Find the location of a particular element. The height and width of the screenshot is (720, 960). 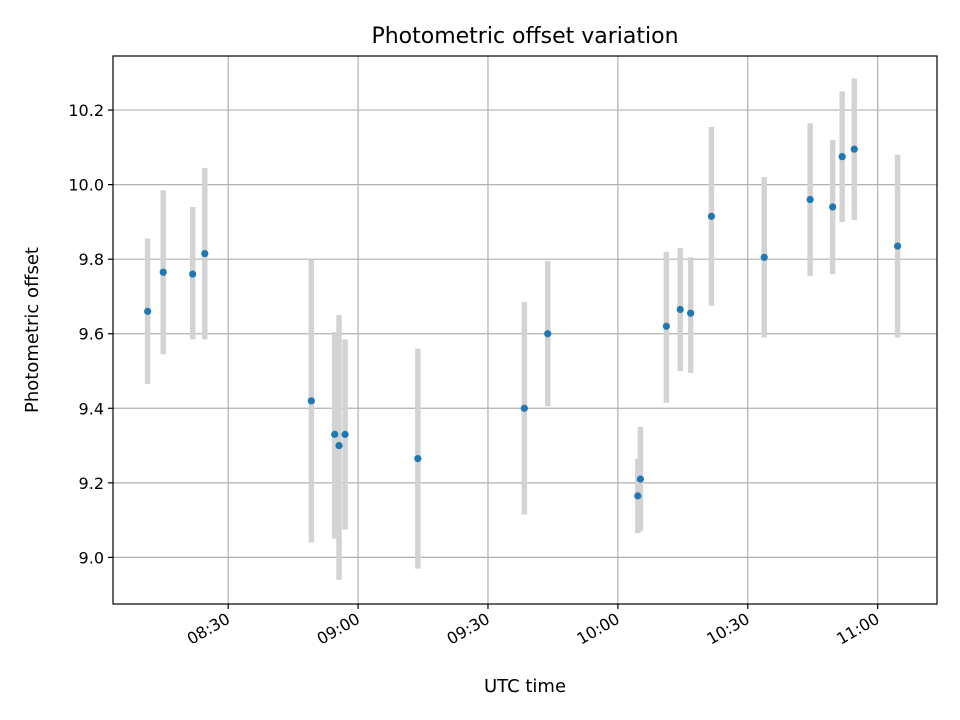

y-tick-label: 9.6 is located at coordinates (91, 334).